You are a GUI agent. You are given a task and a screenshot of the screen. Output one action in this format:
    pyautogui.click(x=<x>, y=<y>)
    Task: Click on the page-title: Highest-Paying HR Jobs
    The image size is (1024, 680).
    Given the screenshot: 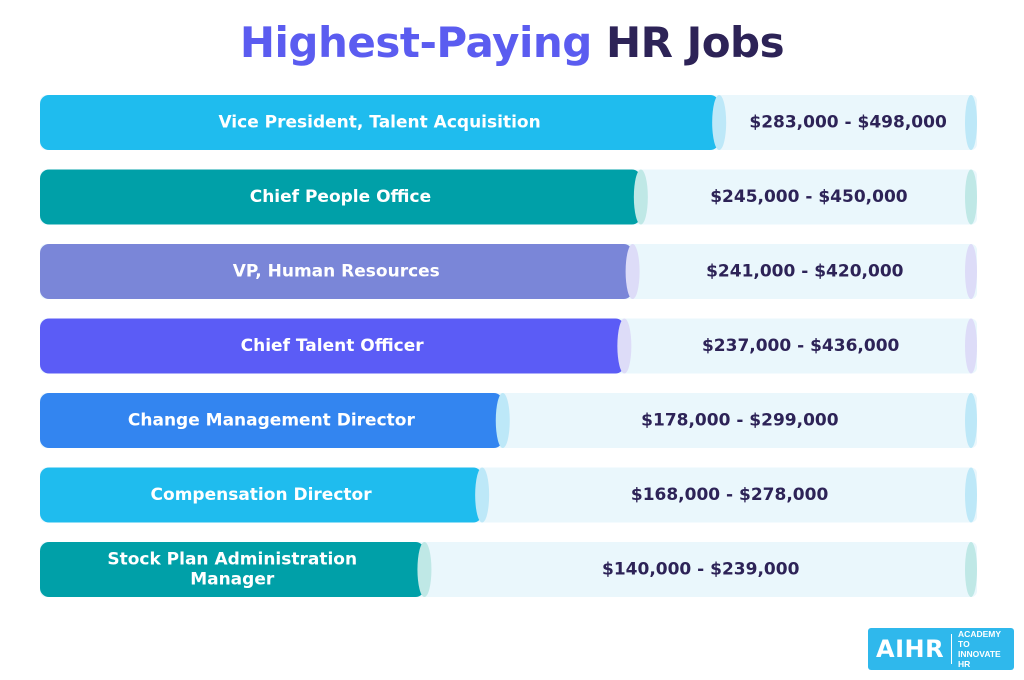 What is the action you would take?
    pyautogui.click(x=512, y=42)
    